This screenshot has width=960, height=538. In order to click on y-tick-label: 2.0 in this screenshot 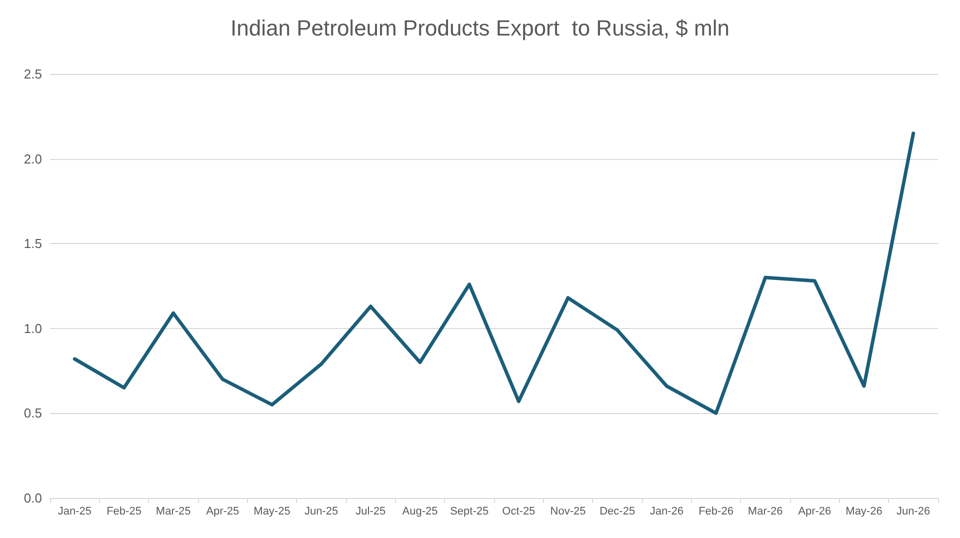, I will do `click(33, 158)`.